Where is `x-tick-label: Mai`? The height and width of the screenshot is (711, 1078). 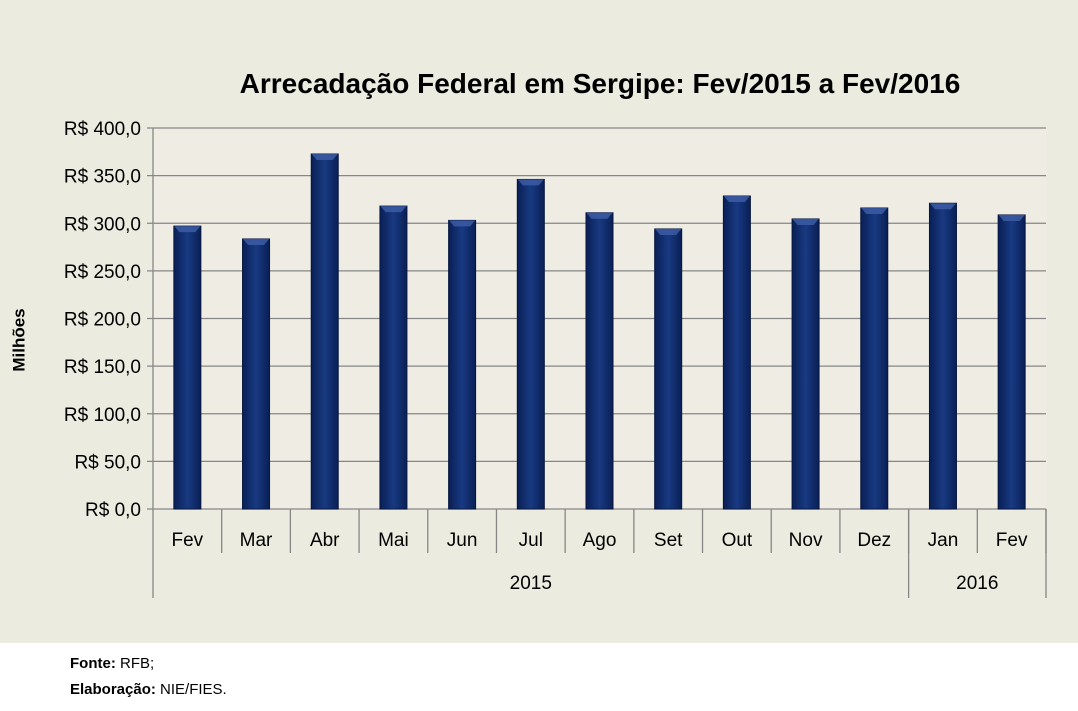
x-tick-label: Mai is located at coordinates (393, 540).